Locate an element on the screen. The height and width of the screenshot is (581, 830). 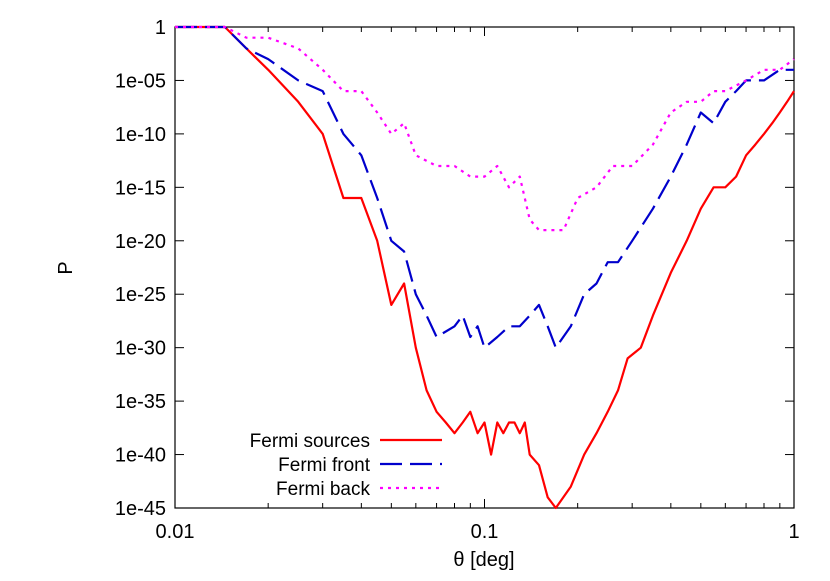
y-tick-label: 1e-35 is located at coordinates (140, 402).